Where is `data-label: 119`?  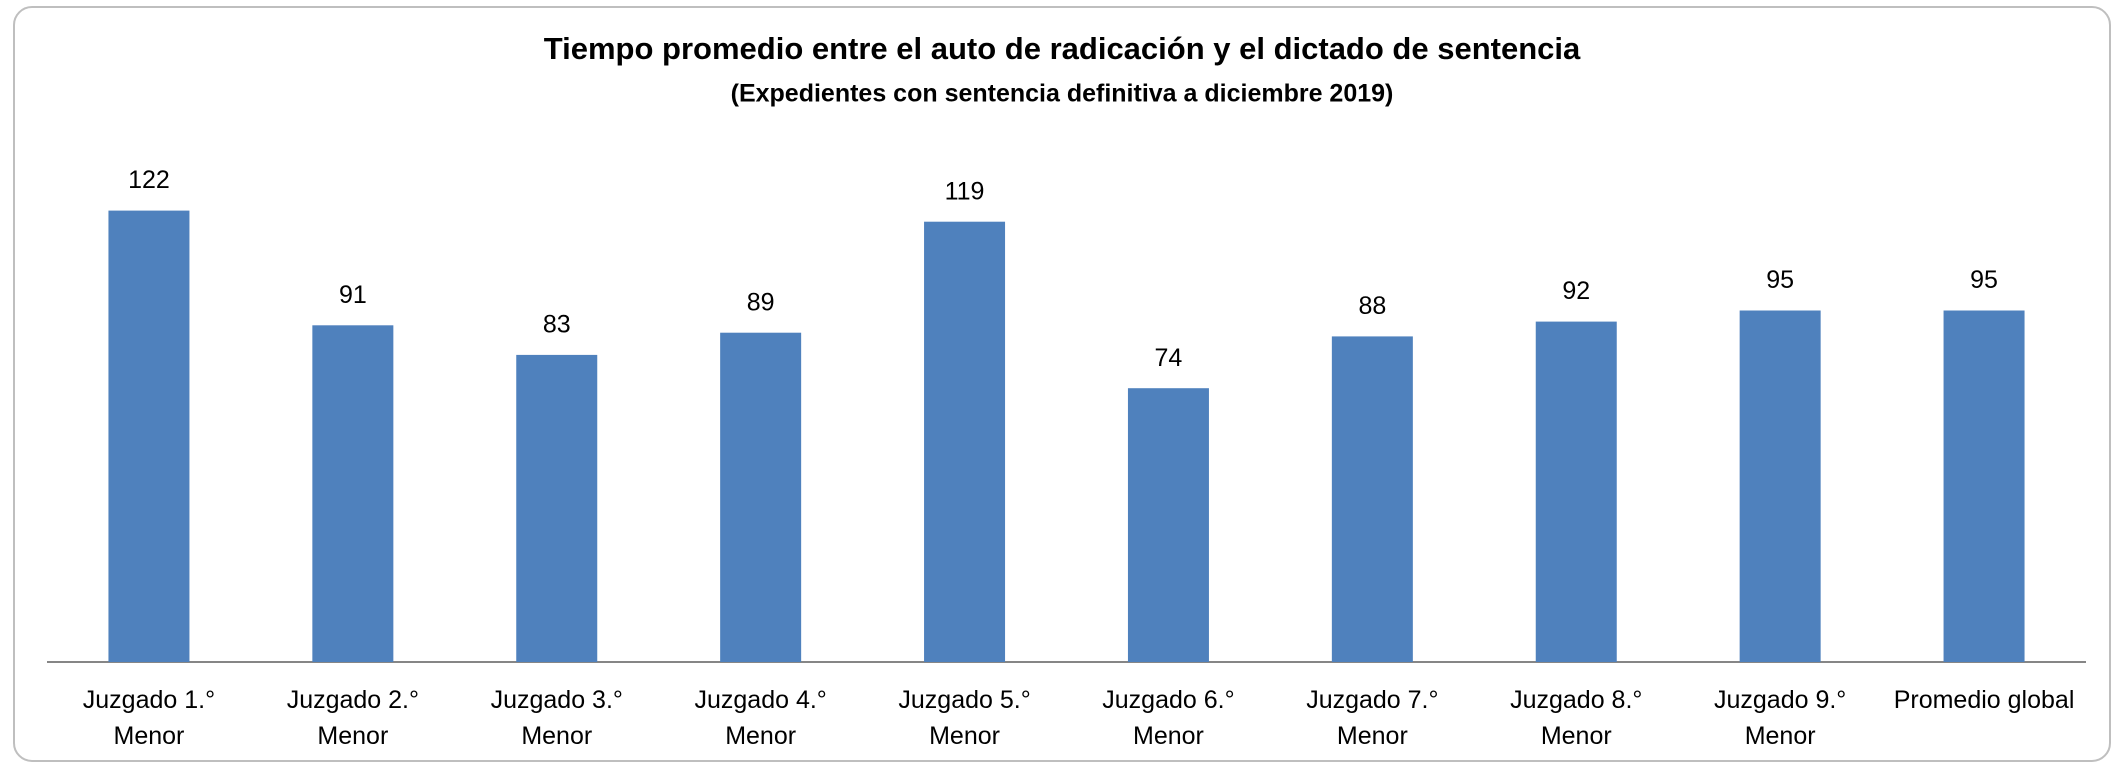
data-label: 119 is located at coordinates (965, 191).